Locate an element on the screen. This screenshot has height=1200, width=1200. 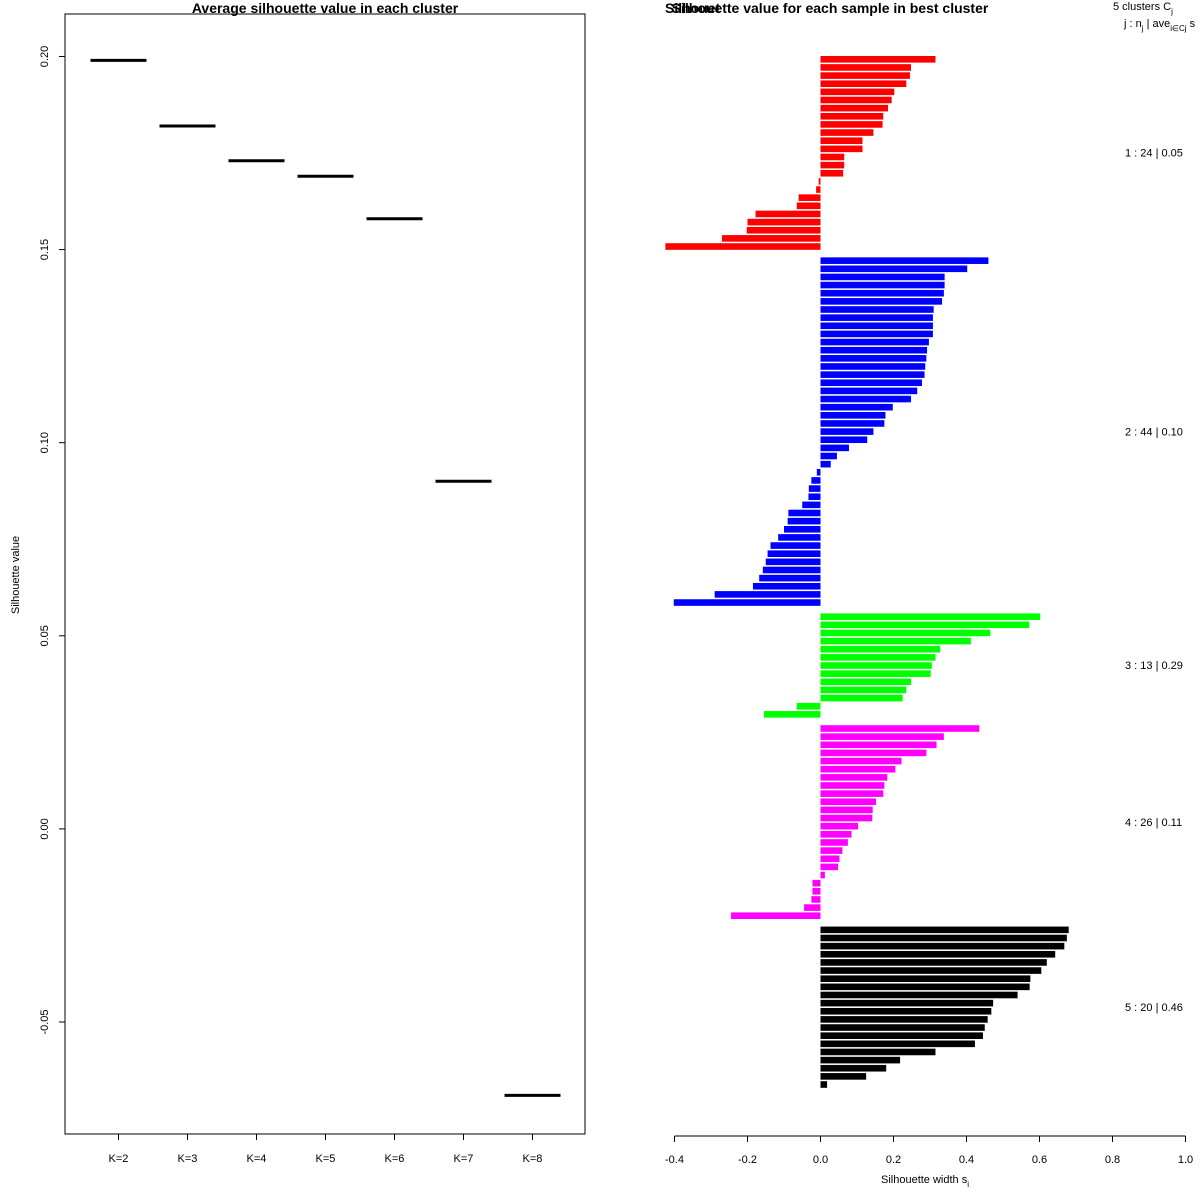
left-y-tick-label: -0.05 is located at coordinates (45, 1021).